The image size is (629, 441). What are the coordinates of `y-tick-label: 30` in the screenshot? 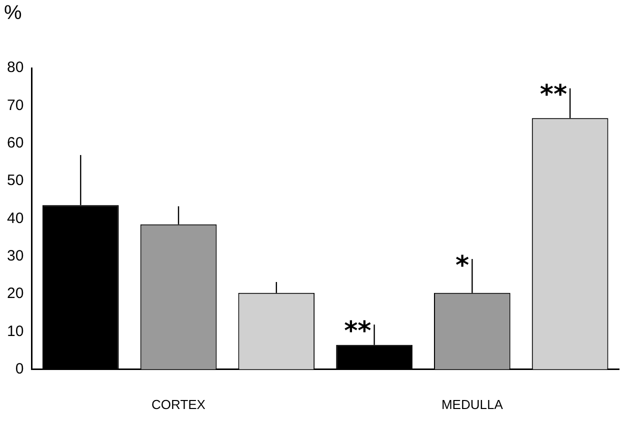 It's located at (15, 256).